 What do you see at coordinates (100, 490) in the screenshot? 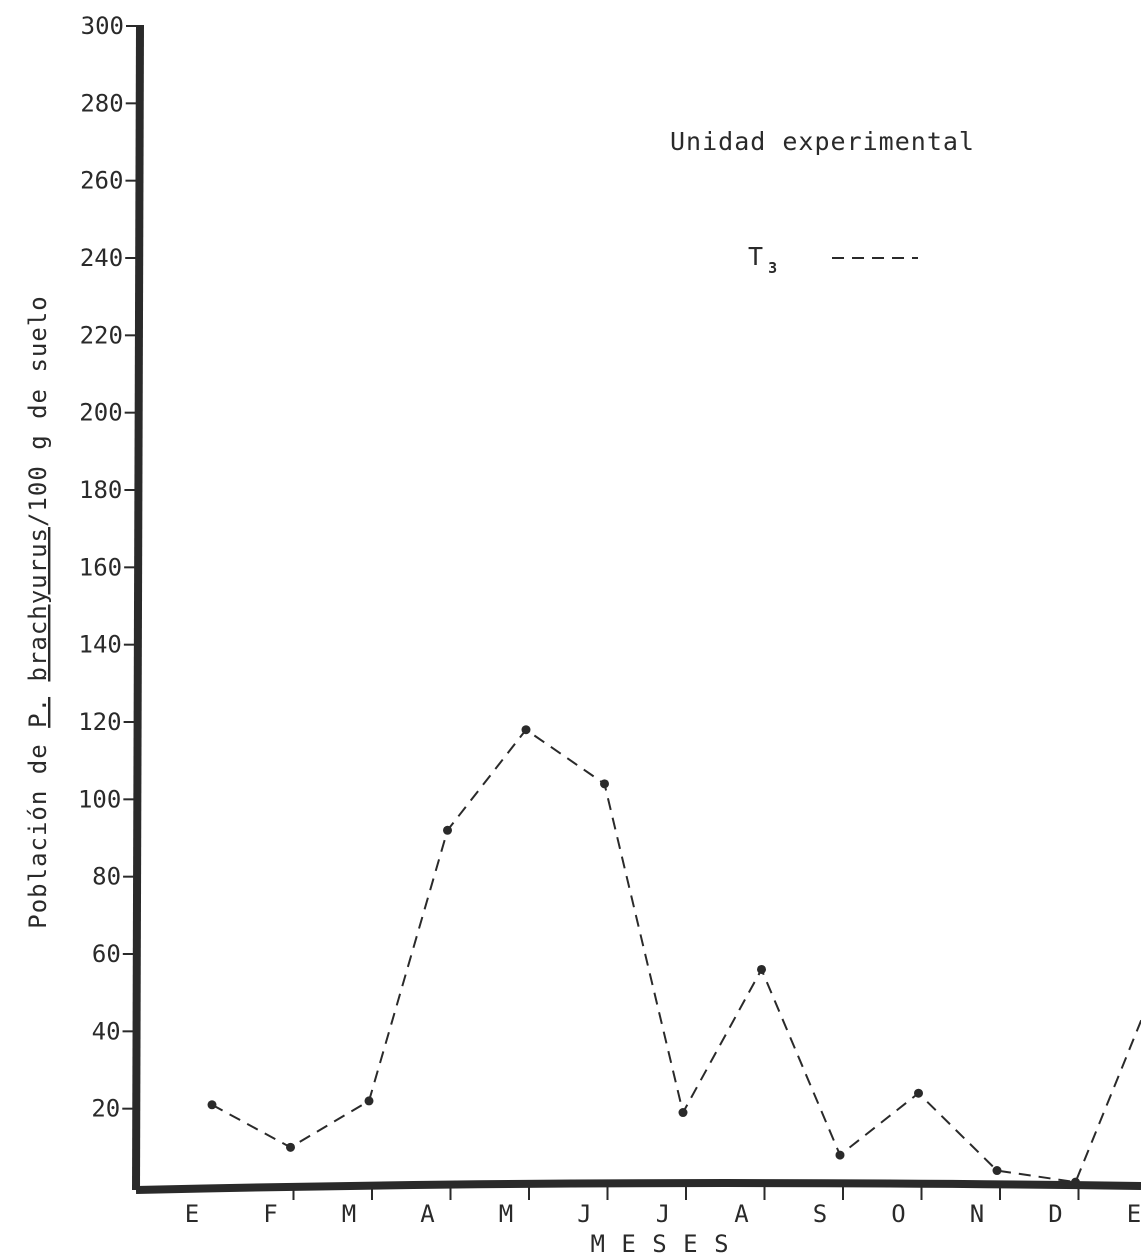
I see `y-tick-label: 180` at bounding box center [100, 490].